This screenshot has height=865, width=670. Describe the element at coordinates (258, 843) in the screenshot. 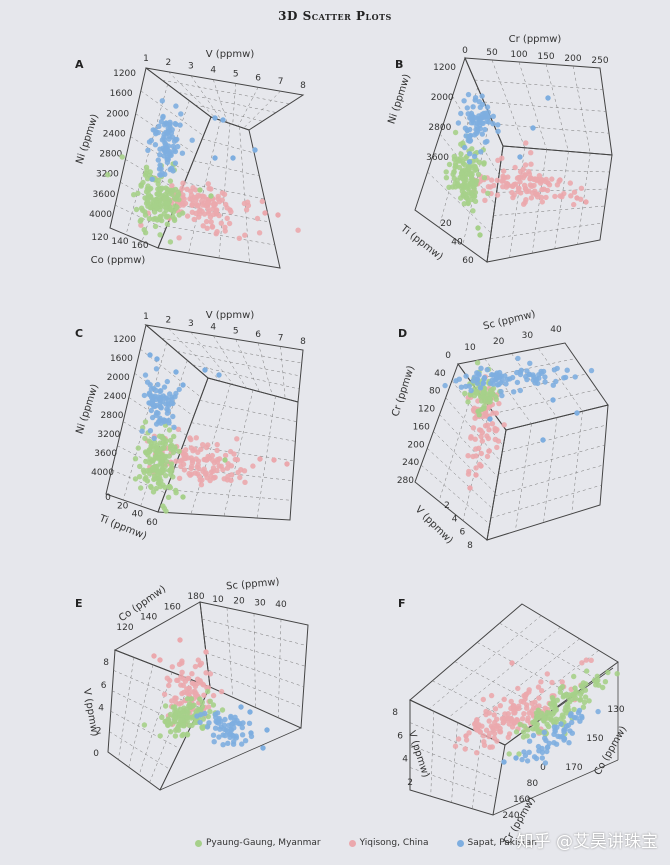

I see `legend-item: Pyaung-Gaung, Myanmar` at that location.